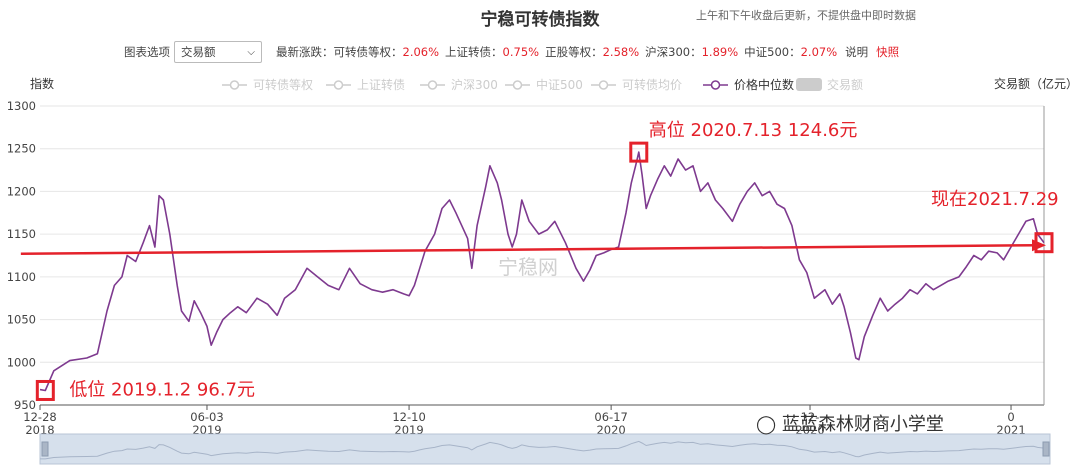 The height and width of the screenshot is (472, 1080). I want to click on high-point-marker, so click(639, 152).